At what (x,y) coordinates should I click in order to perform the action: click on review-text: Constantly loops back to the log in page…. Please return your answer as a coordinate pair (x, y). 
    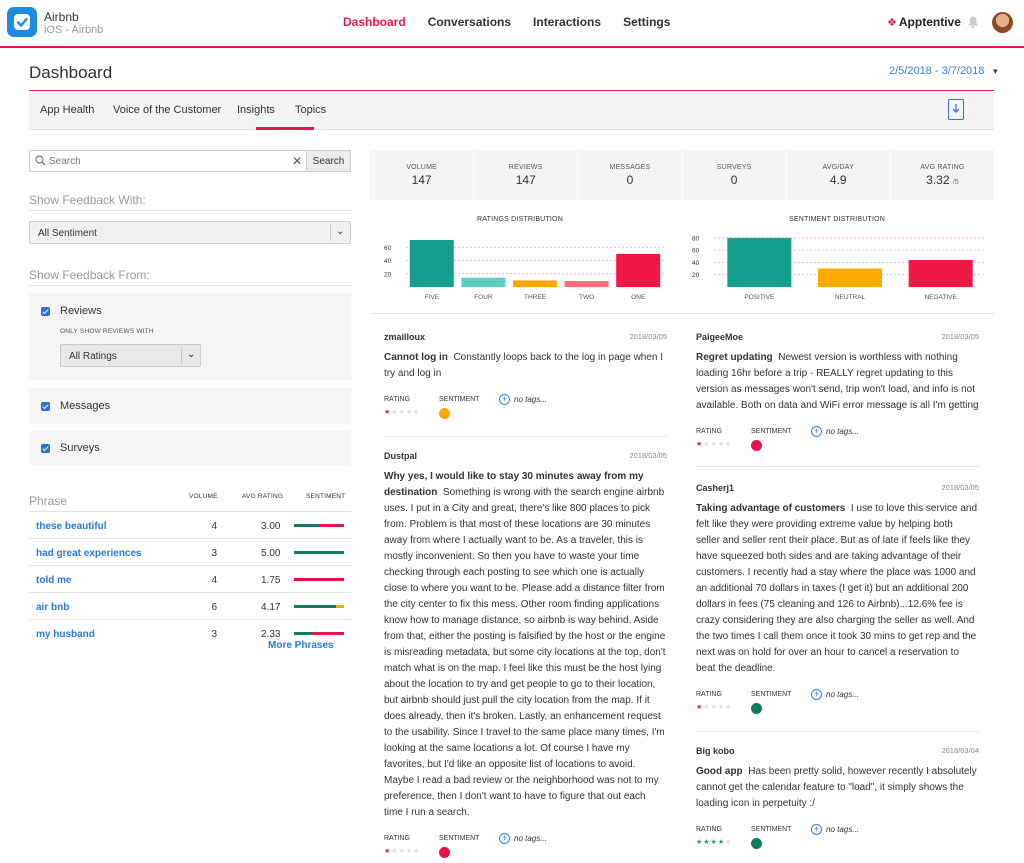
    Looking at the image, I should click on (524, 365).